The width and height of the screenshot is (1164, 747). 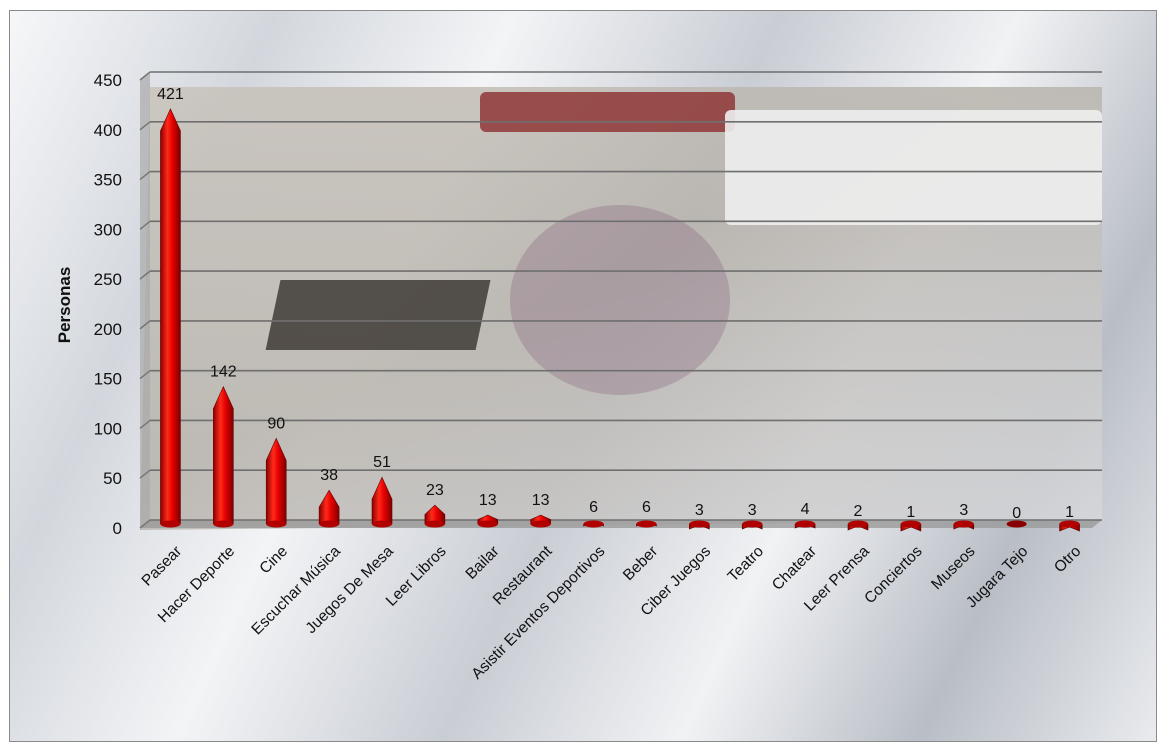 I want to click on y-tick-label: 250, so click(x=108, y=279).